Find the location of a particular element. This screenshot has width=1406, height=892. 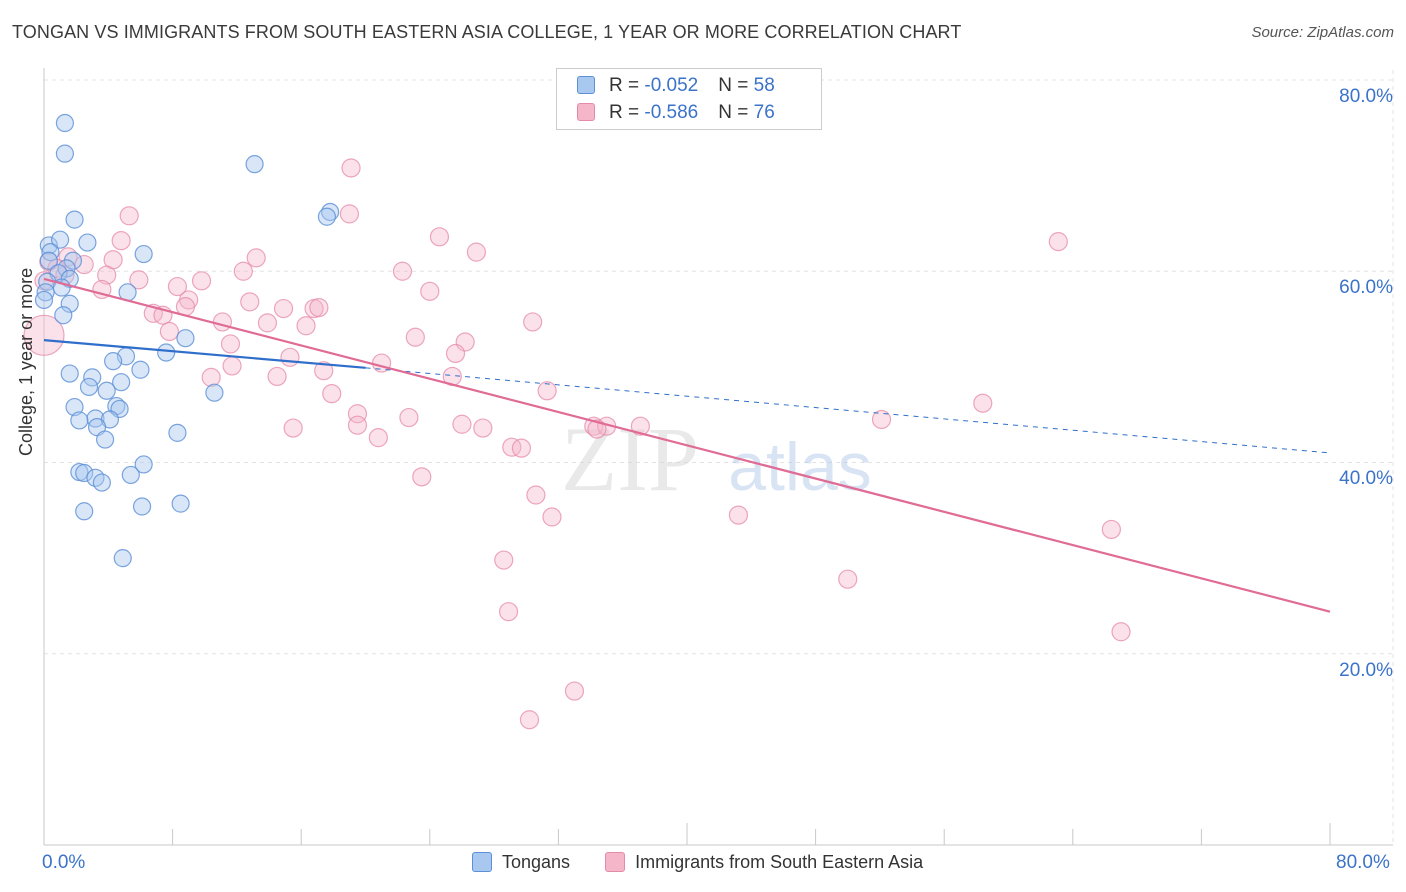

n-value: 58 is located at coordinates (764, 85).